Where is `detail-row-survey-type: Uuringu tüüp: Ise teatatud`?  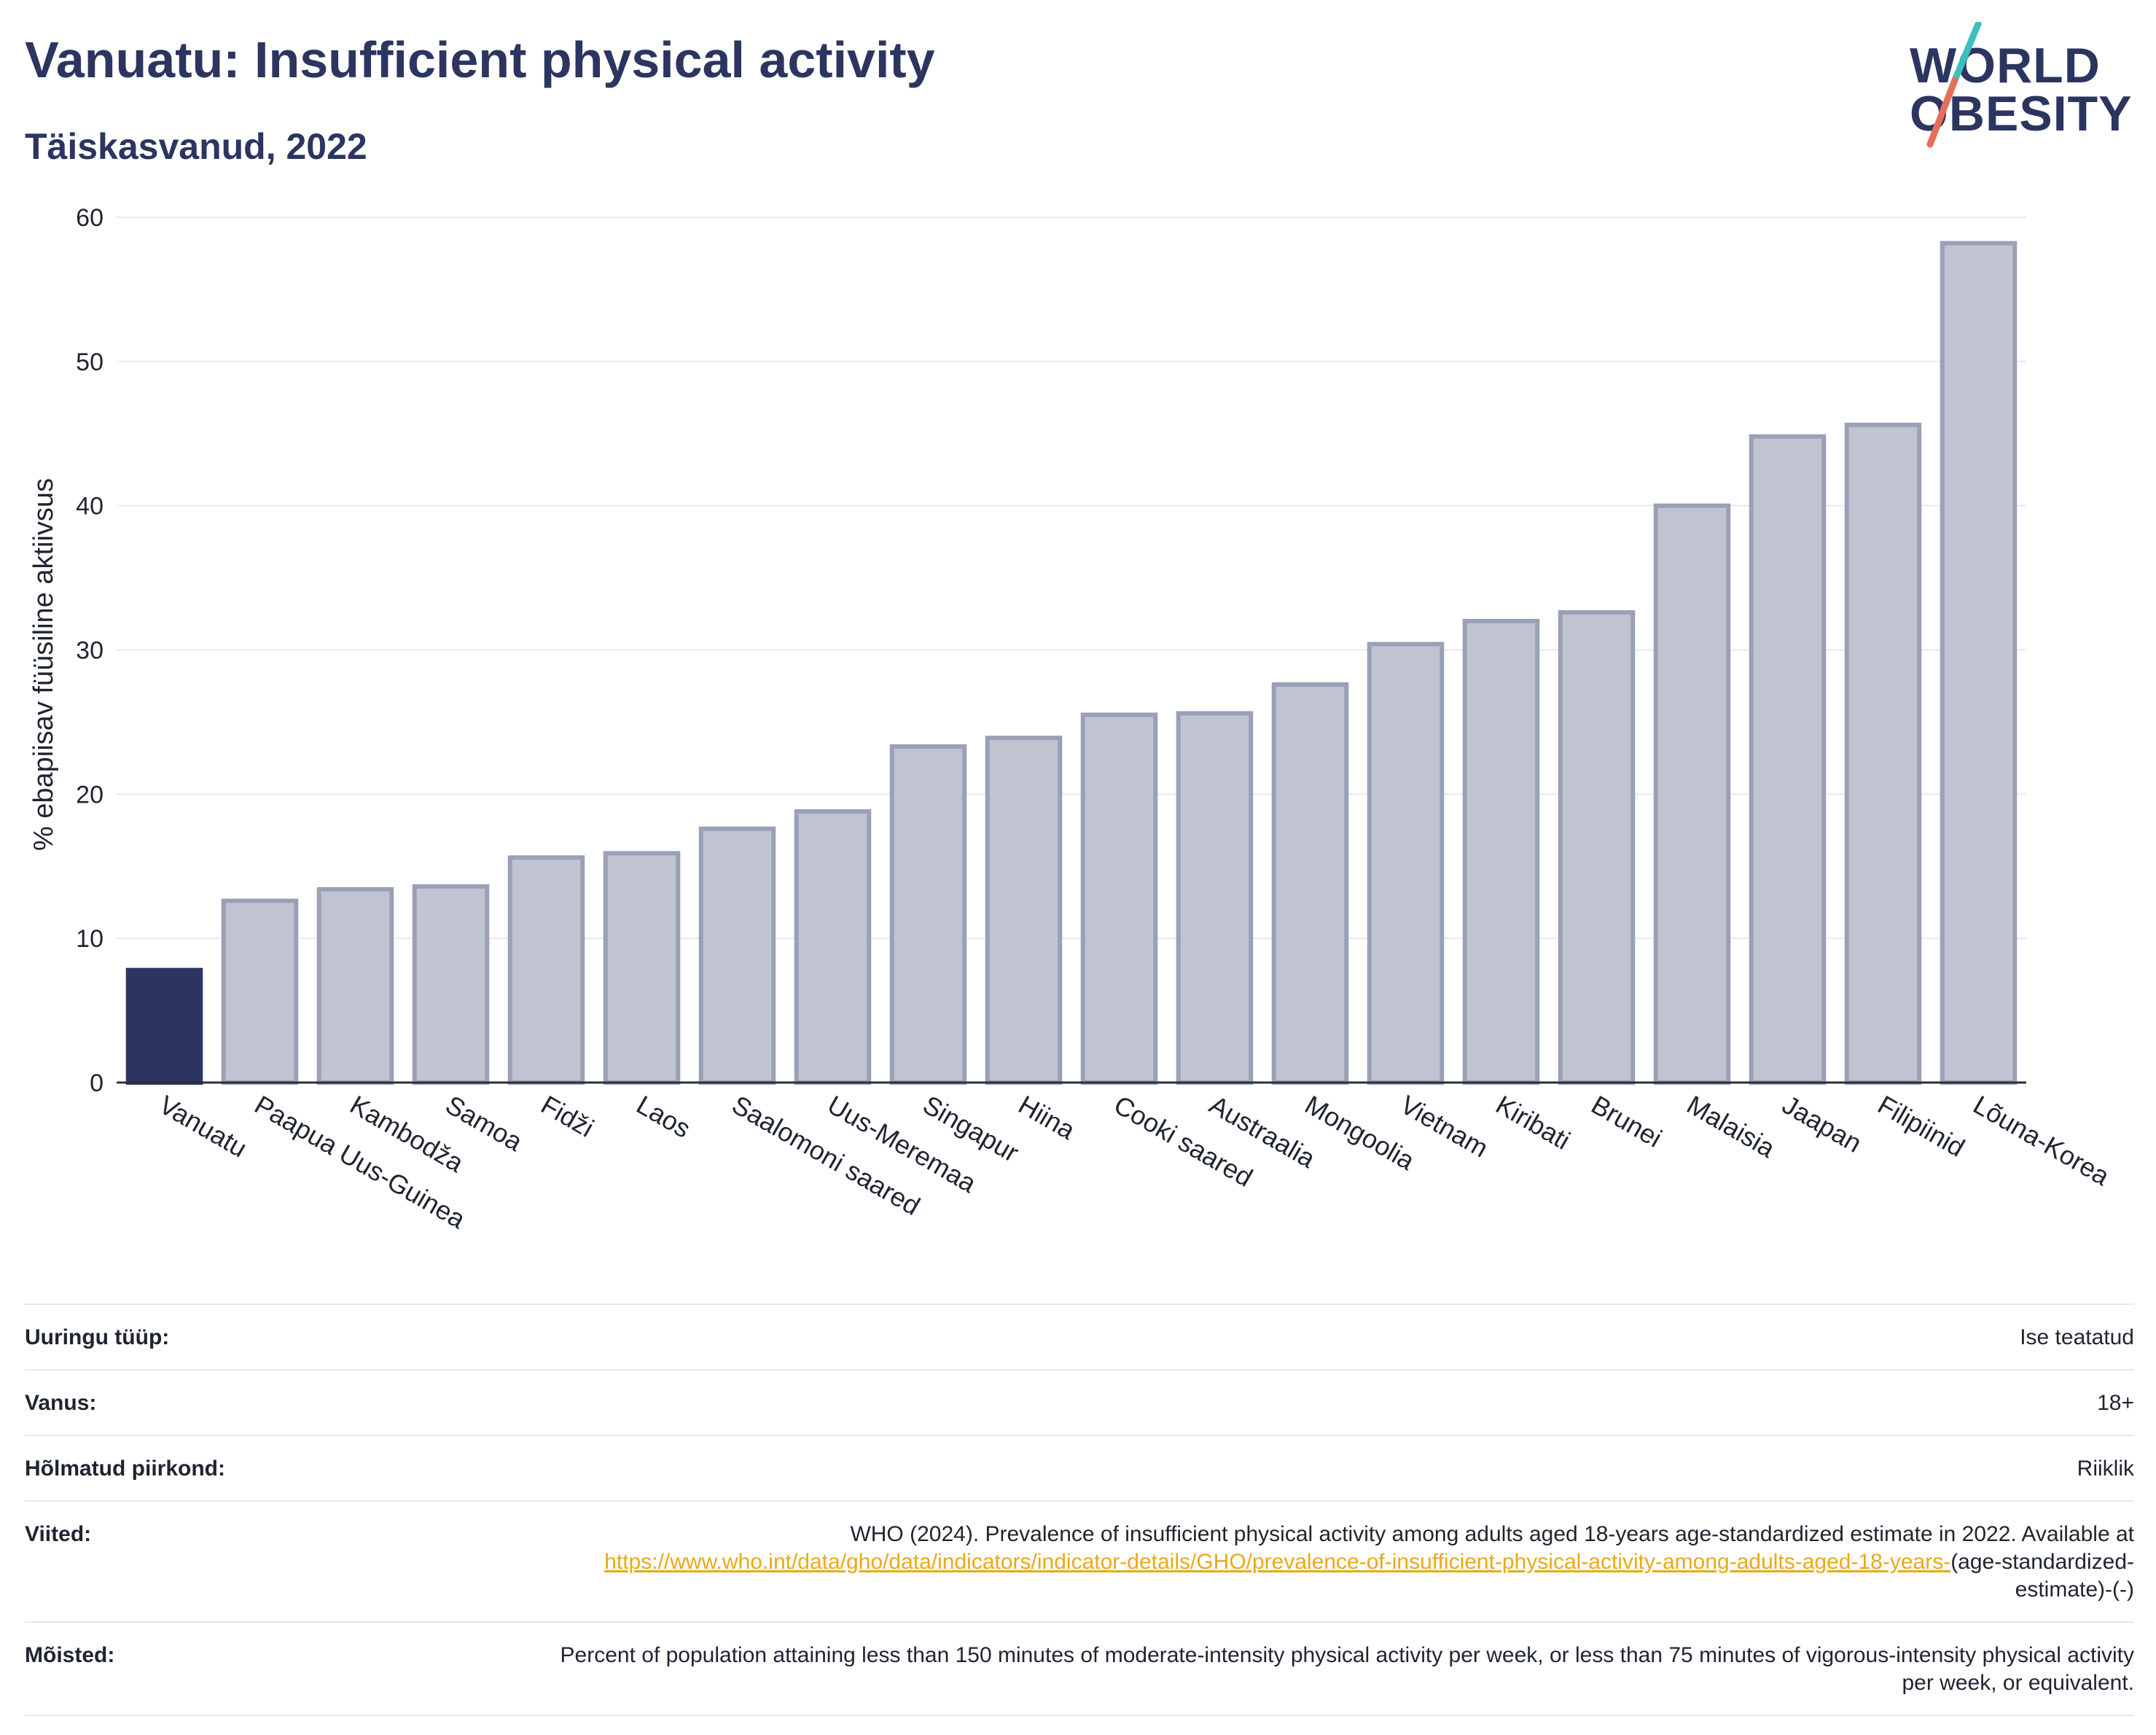
detail-row-survey-type: Uuringu tüüp: Ise teatatud is located at coordinates (1079, 1338).